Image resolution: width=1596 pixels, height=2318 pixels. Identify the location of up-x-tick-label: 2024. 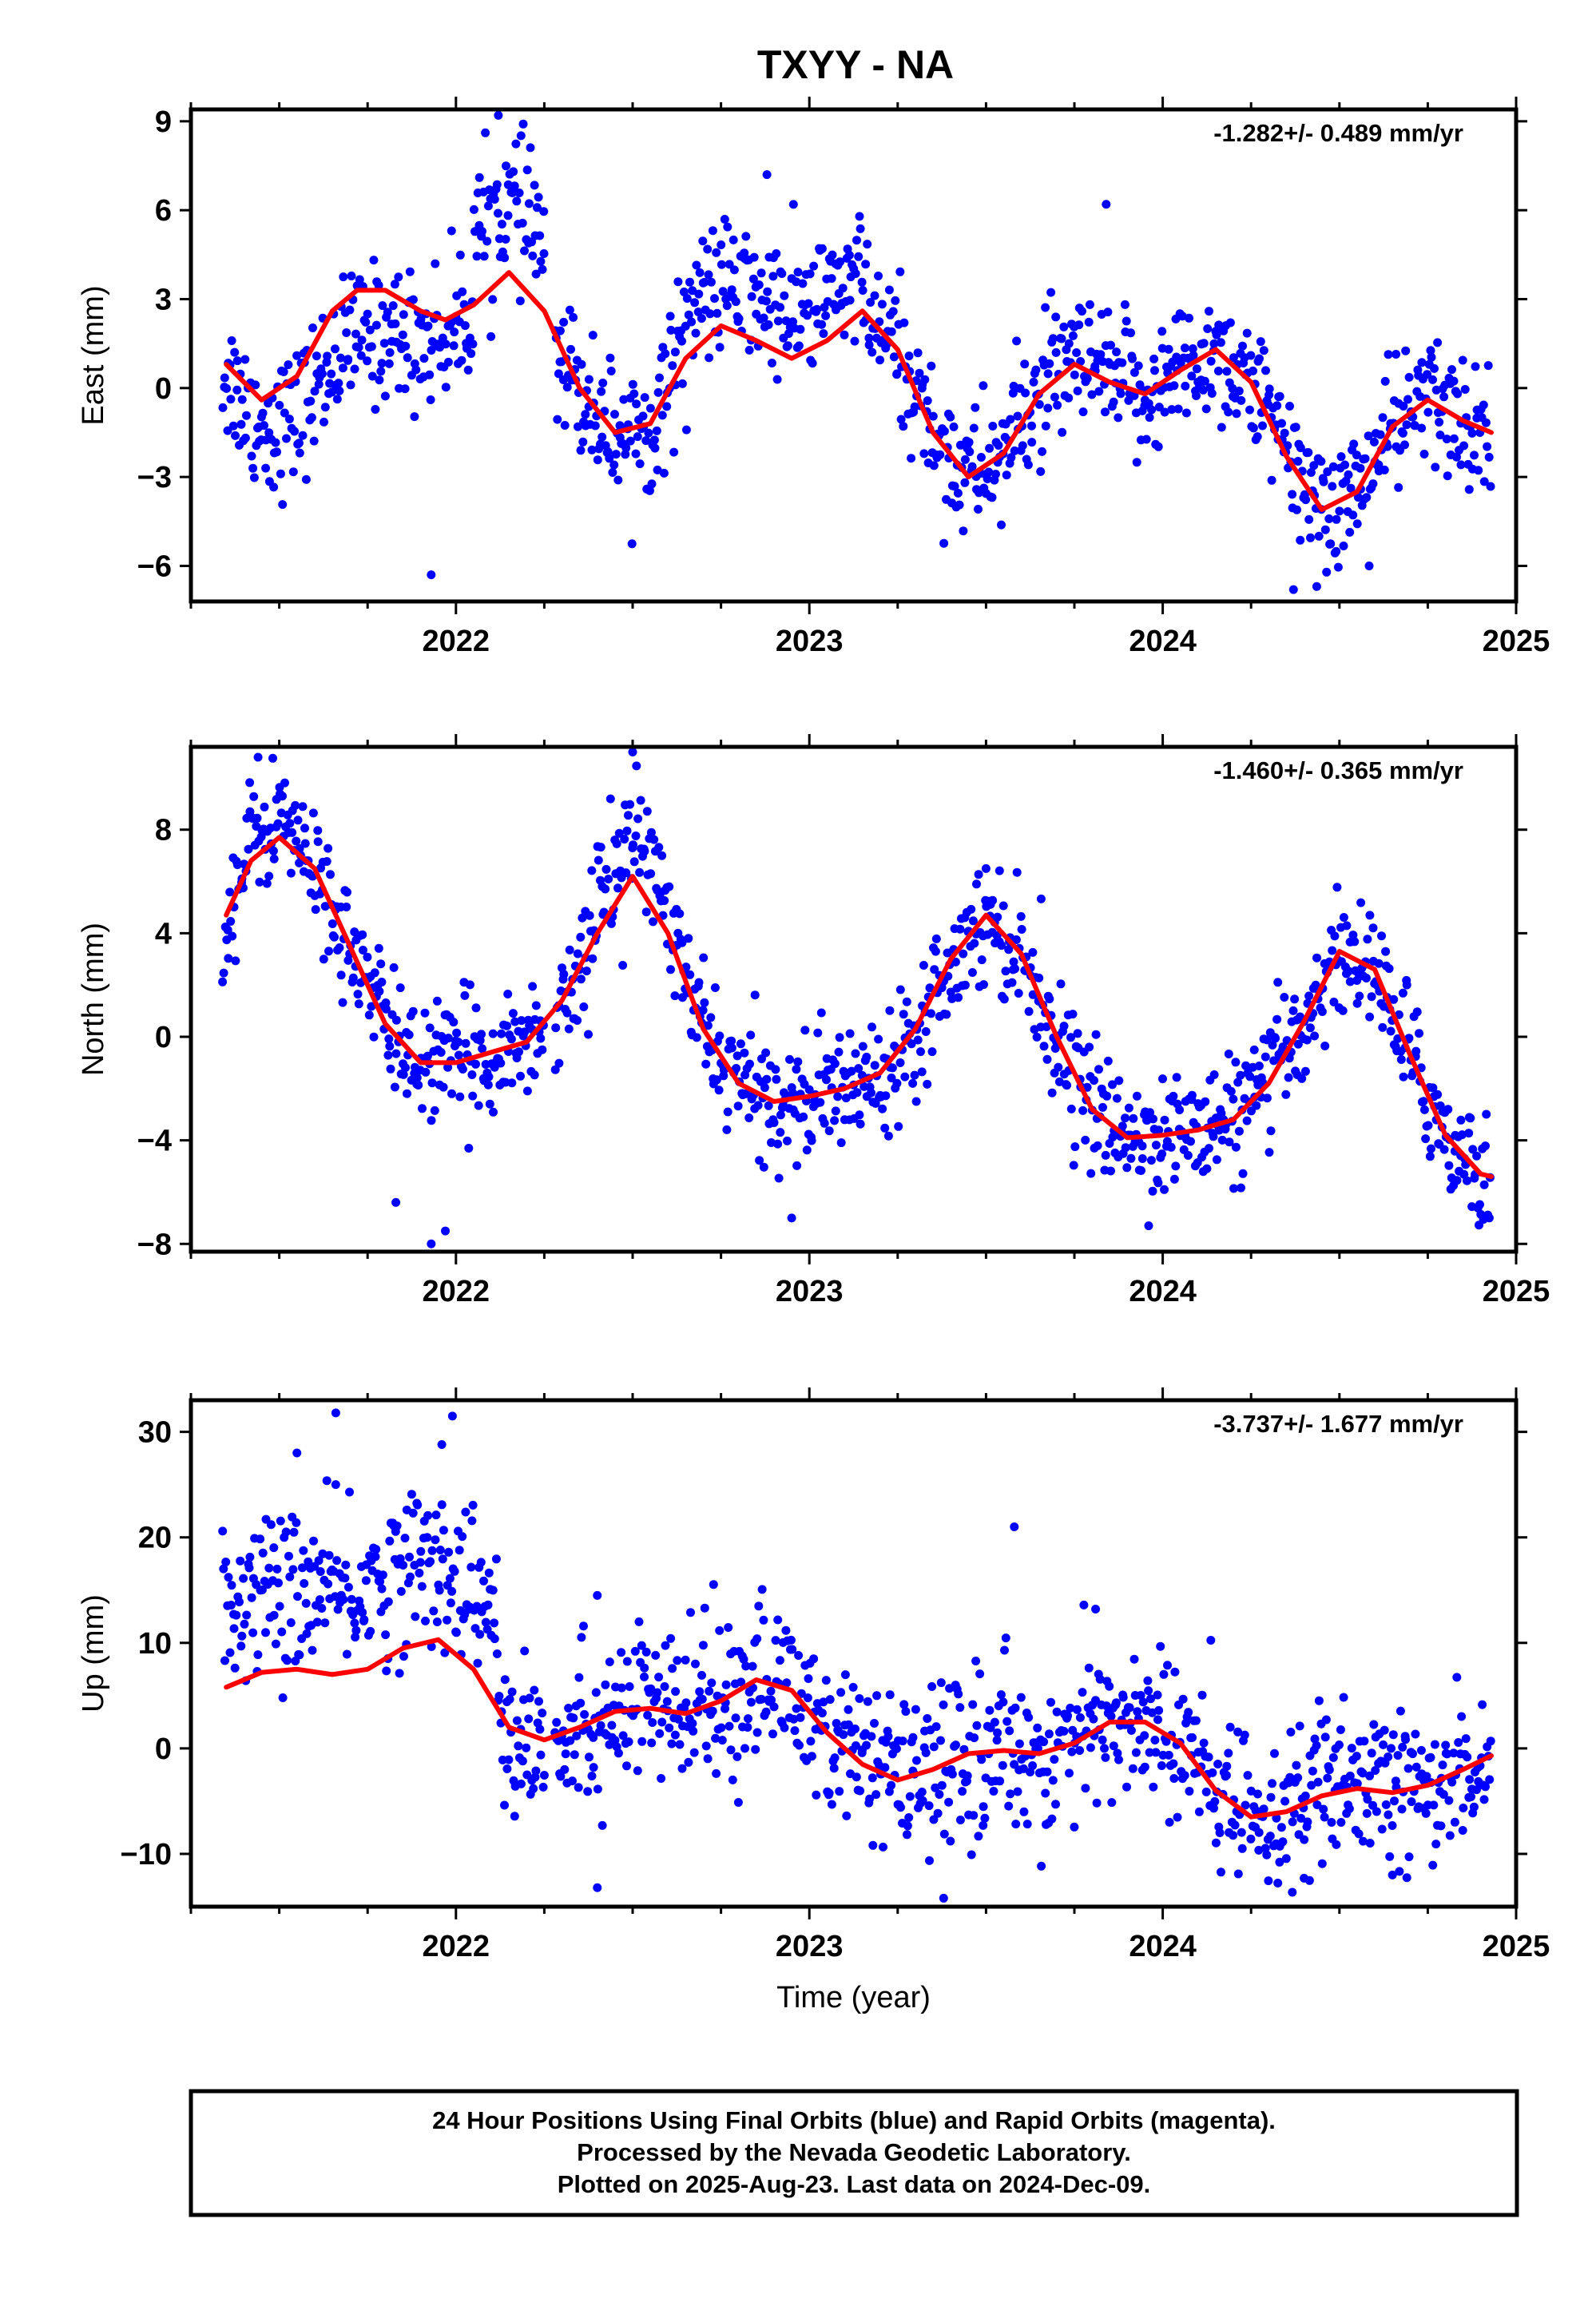
(1163, 1946).